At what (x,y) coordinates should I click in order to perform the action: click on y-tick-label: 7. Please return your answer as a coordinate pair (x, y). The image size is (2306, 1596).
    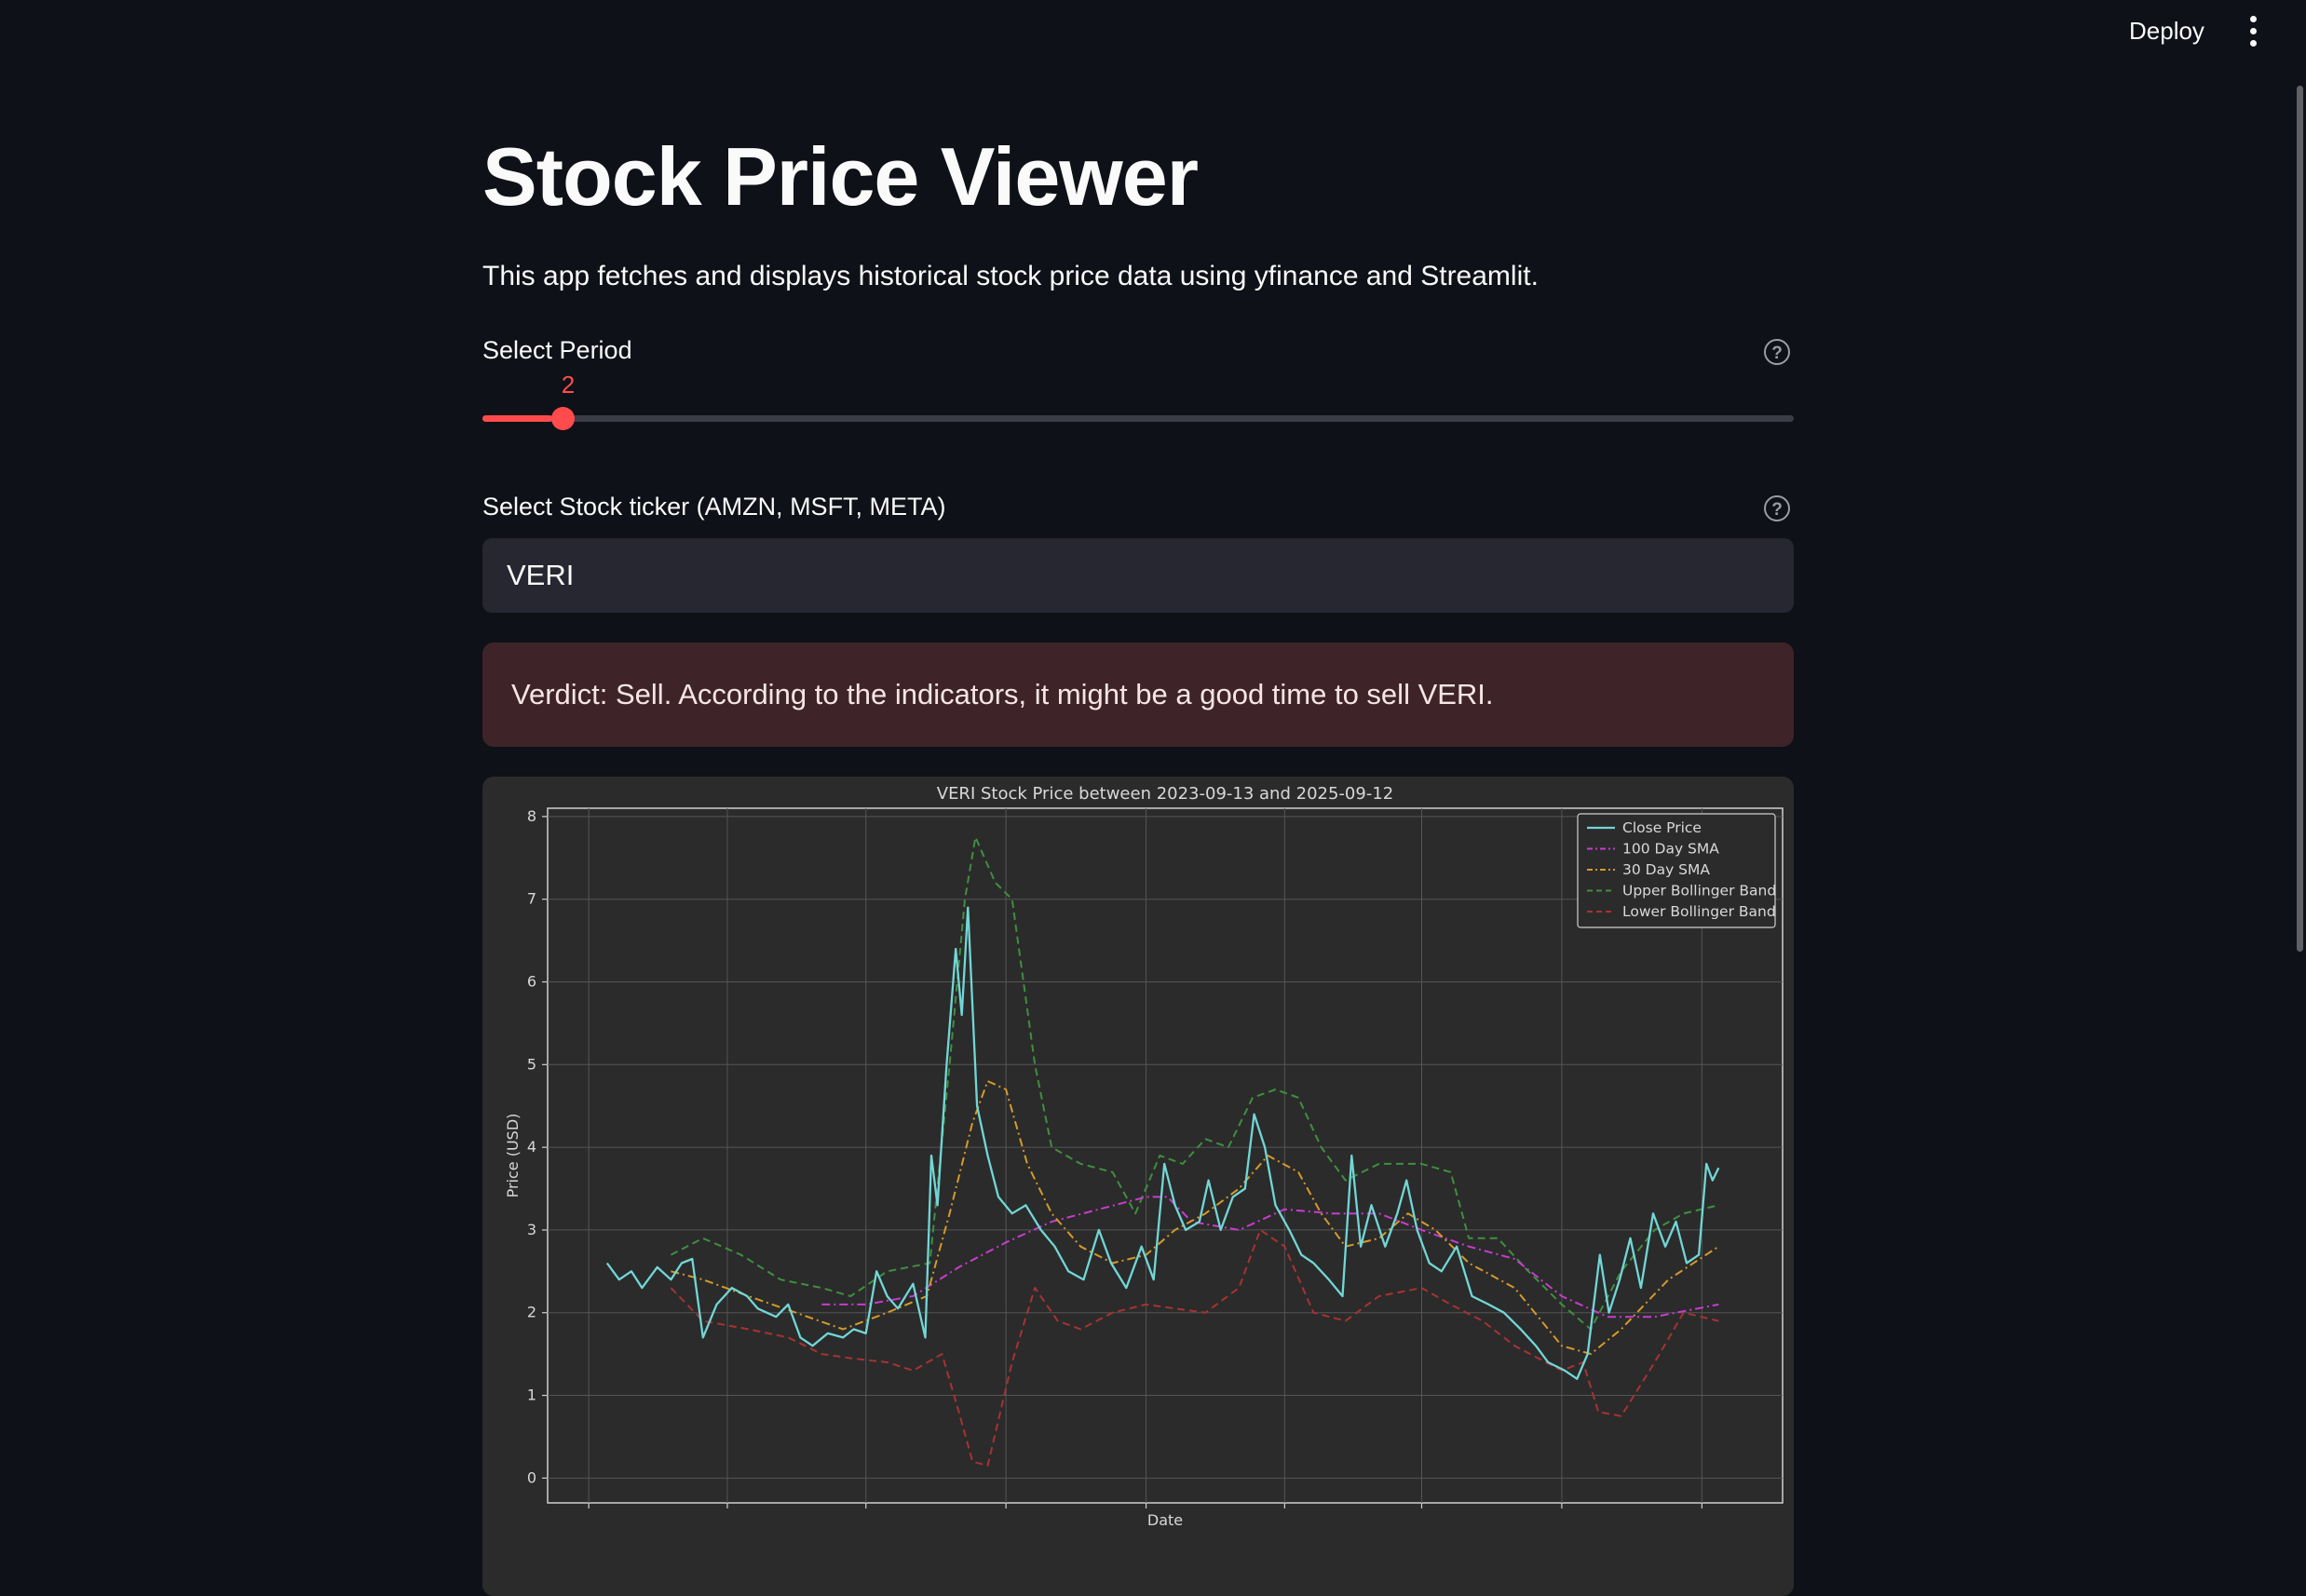
    Looking at the image, I should click on (531, 899).